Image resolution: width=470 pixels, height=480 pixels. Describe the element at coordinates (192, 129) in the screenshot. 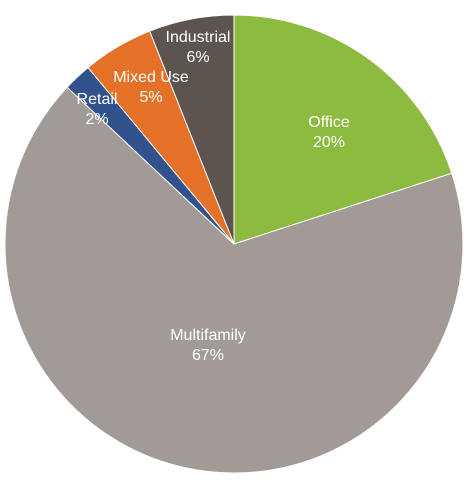

I see `pie-slice-industrial` at that location.